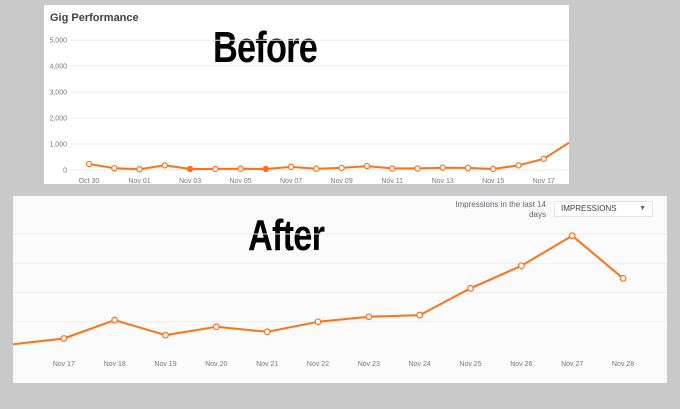 Image resolution: width=680 pixels, height=409 pixels. Describe the element at coordinates (623, 364) in the screenshot. I see `x-tick-label: Nov 28` at that location.